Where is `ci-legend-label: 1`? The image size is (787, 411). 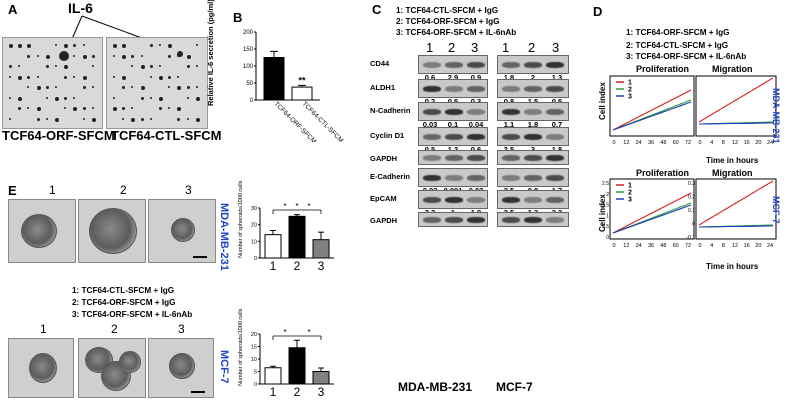 ci-legend-label: 1 is located at coordinates (630, 186).